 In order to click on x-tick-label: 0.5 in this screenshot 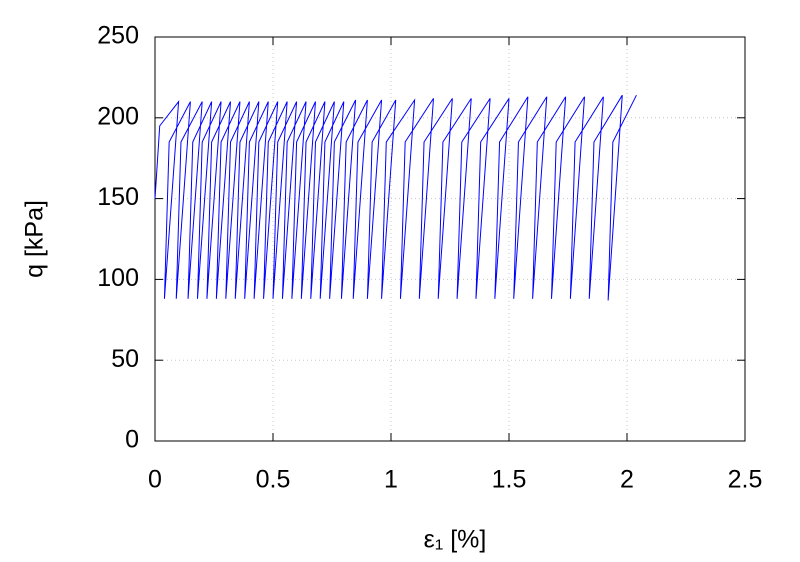, I will do `click(273, 480)`.